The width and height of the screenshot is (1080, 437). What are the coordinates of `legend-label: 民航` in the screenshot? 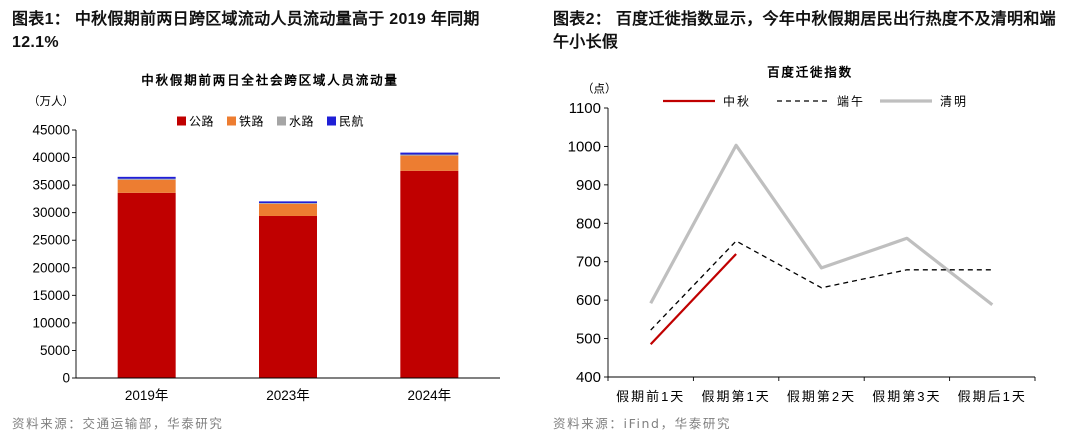 It's located at (351, 121).